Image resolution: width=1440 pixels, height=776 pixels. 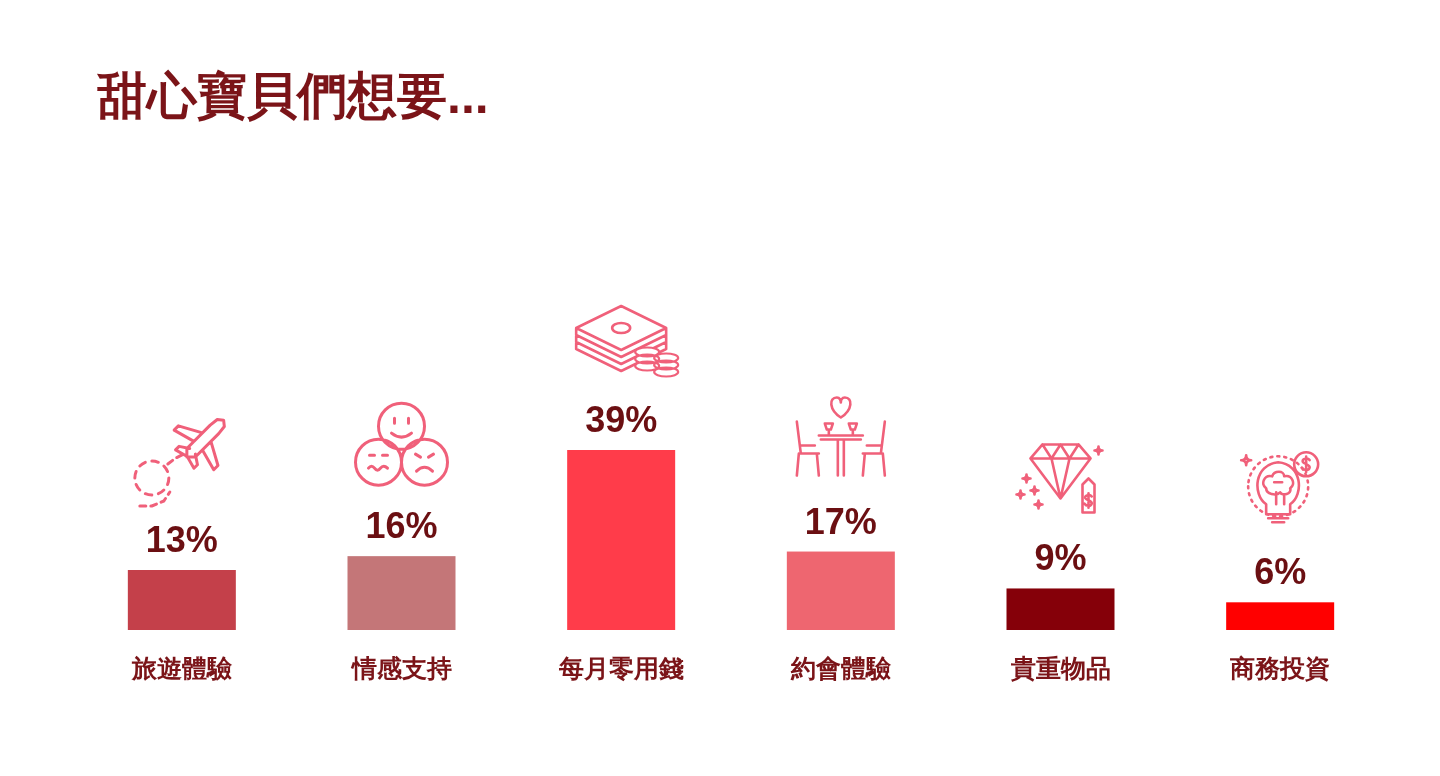 I want to click on data-label: 17%, so click(x=840, y=521).